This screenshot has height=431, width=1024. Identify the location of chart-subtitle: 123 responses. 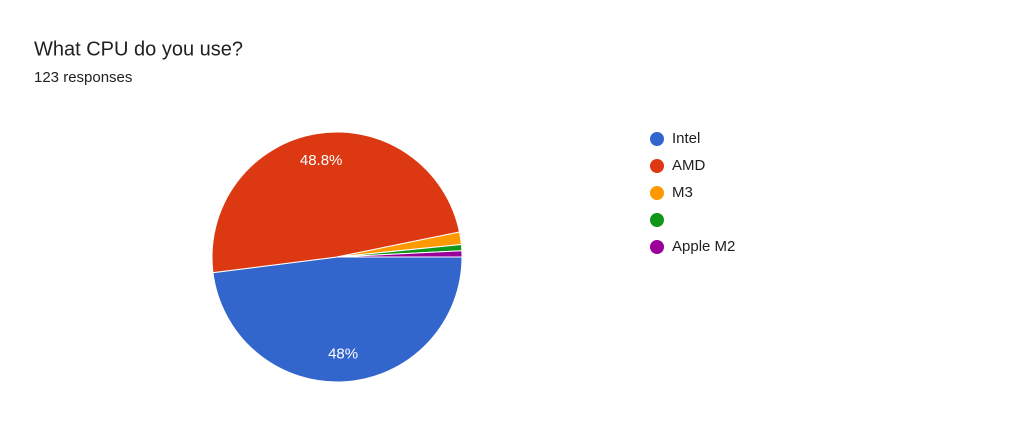
(83, 77).